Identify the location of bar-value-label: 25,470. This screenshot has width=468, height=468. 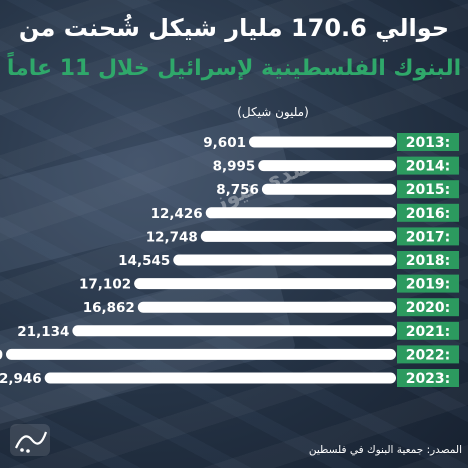
(1, 355).